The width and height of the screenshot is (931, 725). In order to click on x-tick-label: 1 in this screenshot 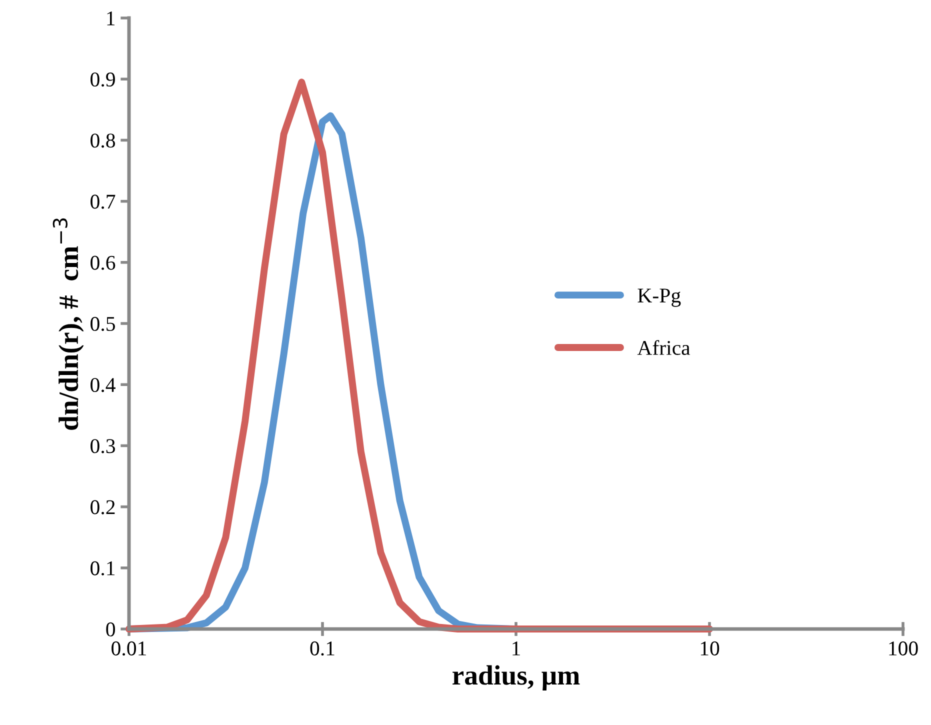, I will do `click(516, 649)`.